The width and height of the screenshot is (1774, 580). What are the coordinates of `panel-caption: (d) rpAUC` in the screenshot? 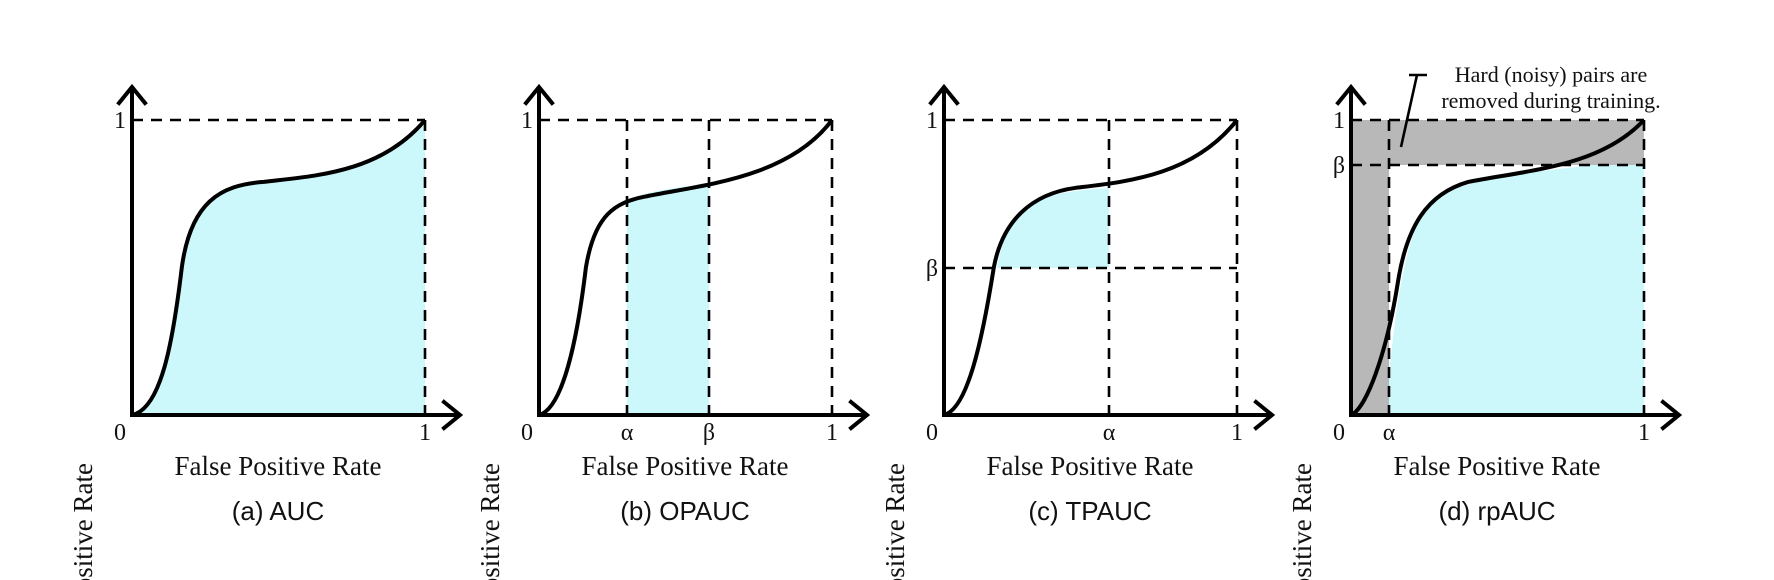 It's located at (1496, 511).